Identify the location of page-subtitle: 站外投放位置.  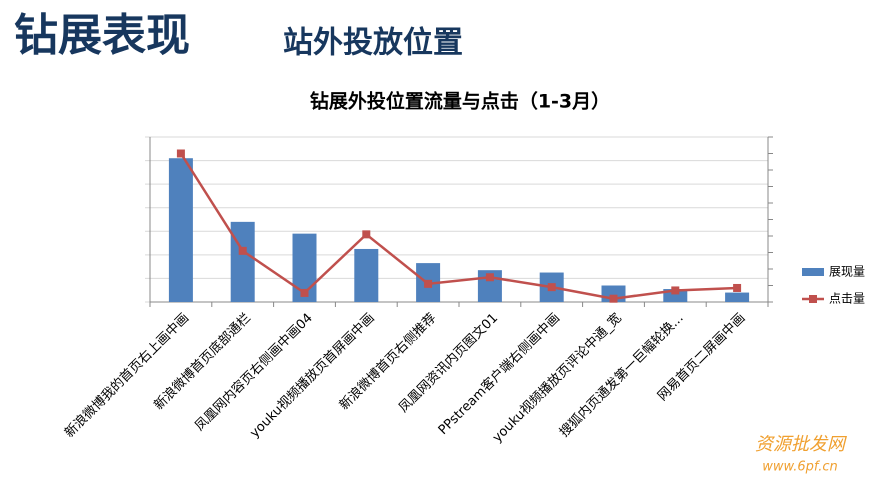
(373, 43).